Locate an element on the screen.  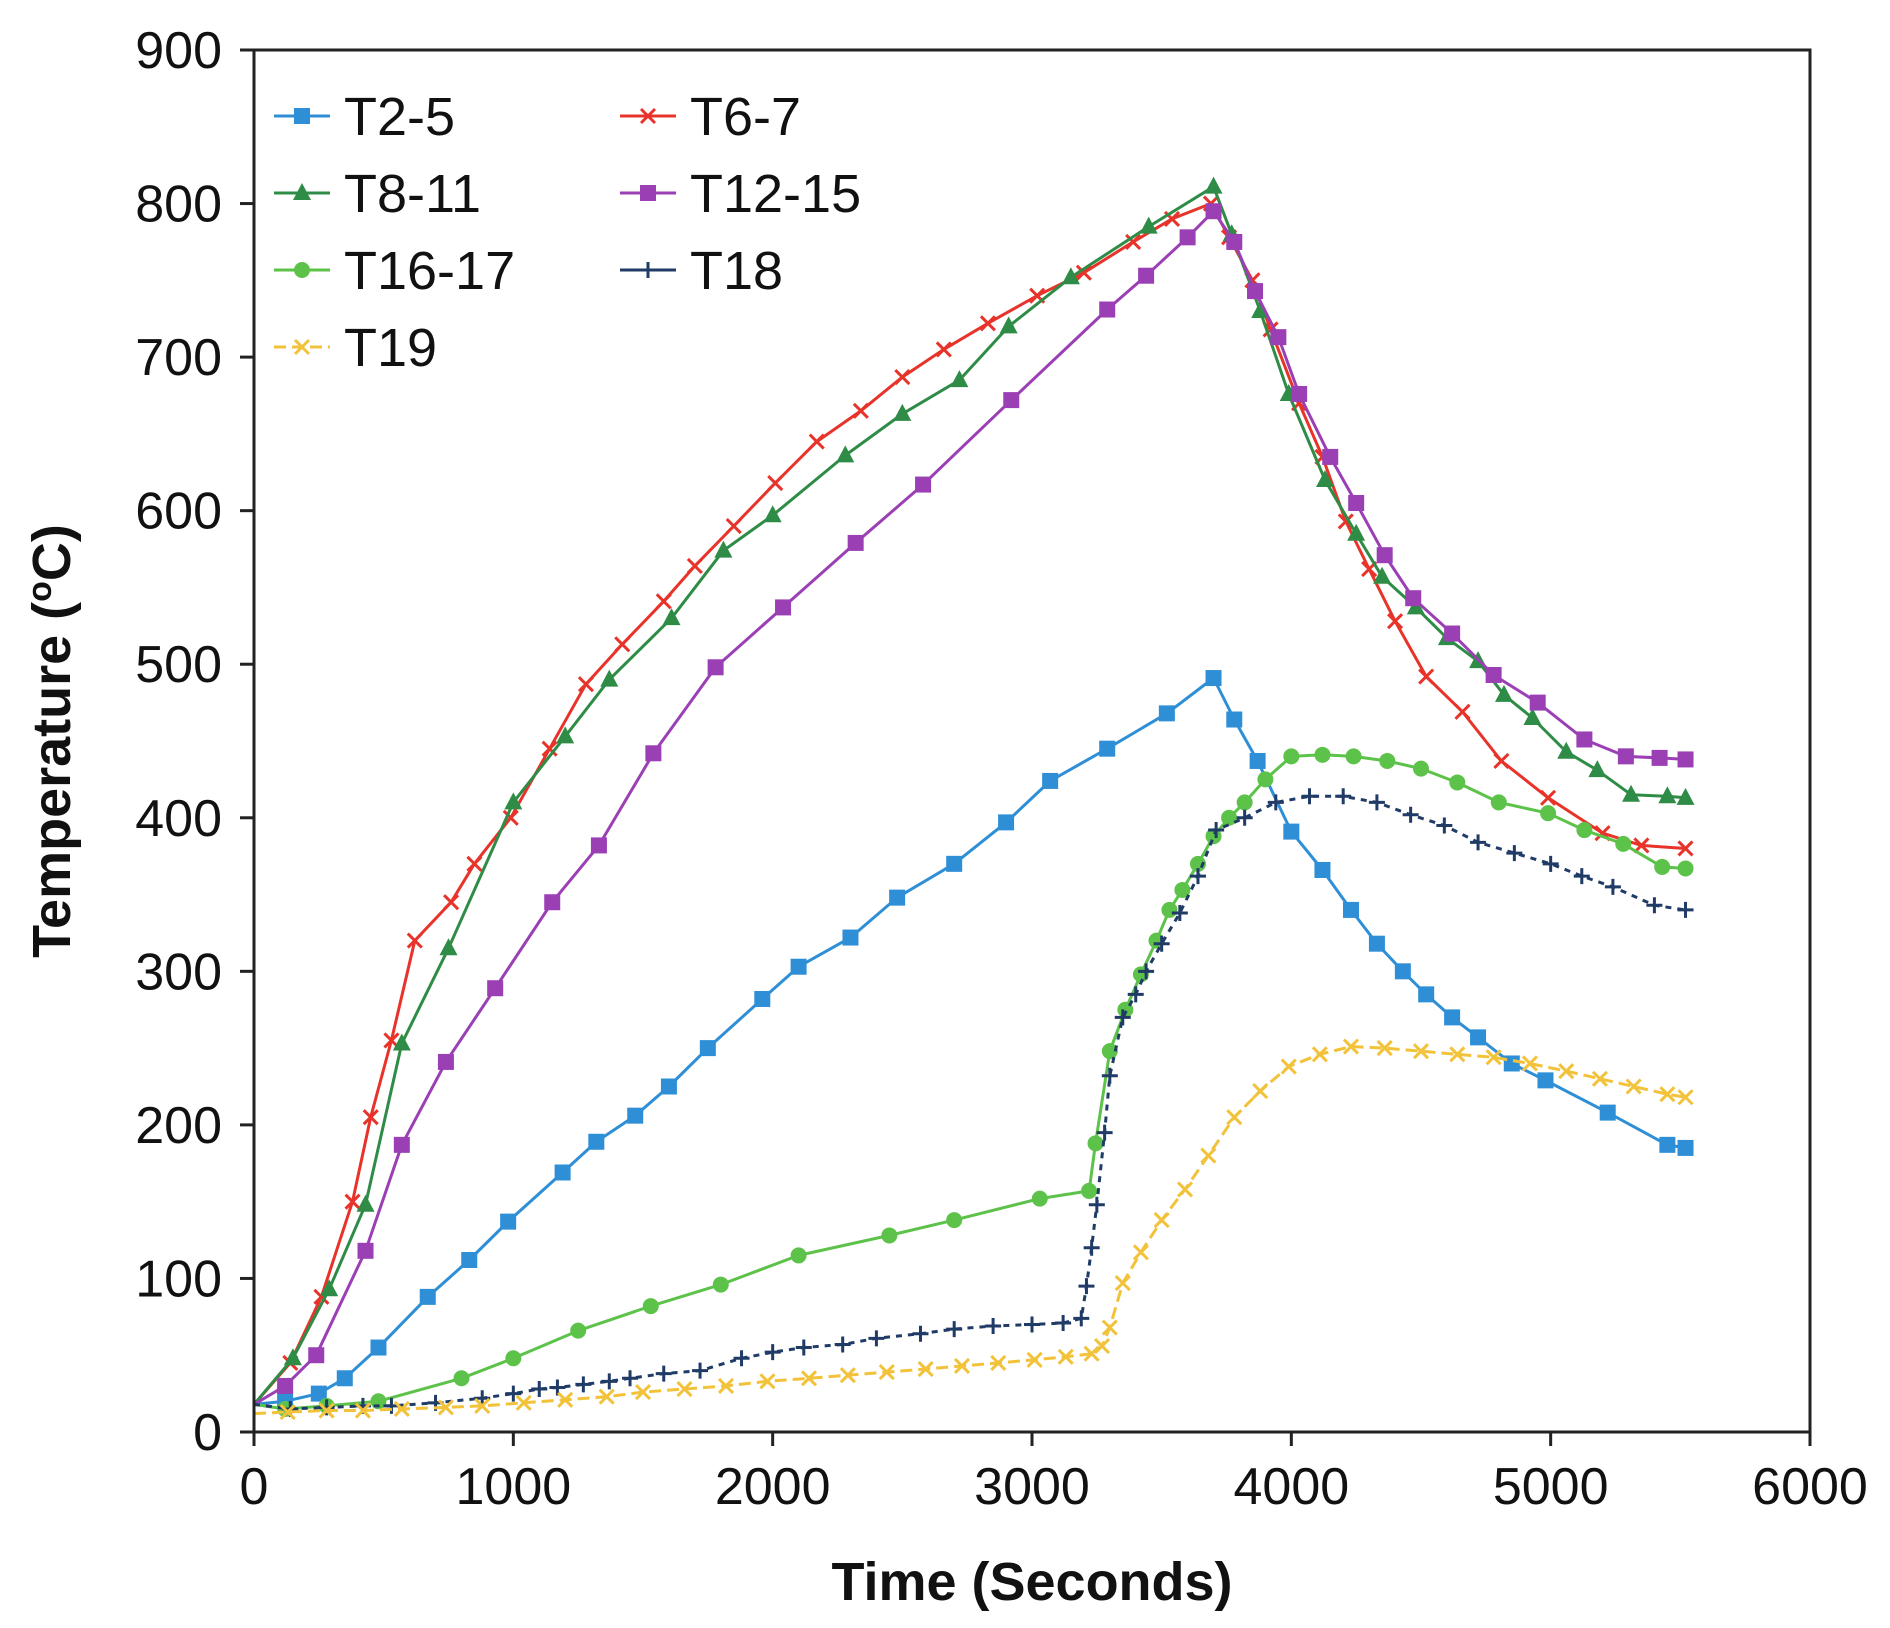
y-tick-label: 800 is located at coordinates (178, 205).